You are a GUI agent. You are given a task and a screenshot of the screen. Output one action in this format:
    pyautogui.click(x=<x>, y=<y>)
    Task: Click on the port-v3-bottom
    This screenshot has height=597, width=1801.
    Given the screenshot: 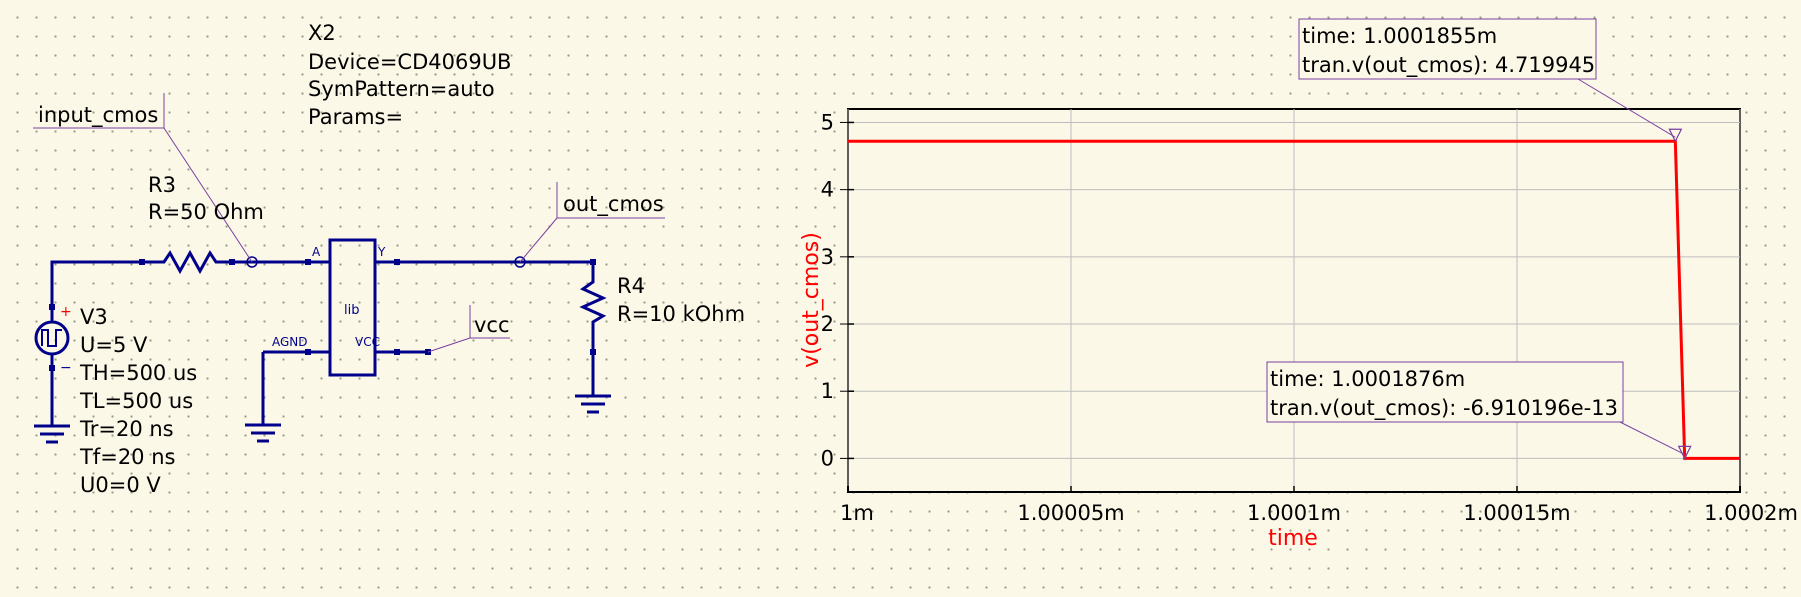 What is the action you would take?
    pyautogui.click(x=52, y=368)
    